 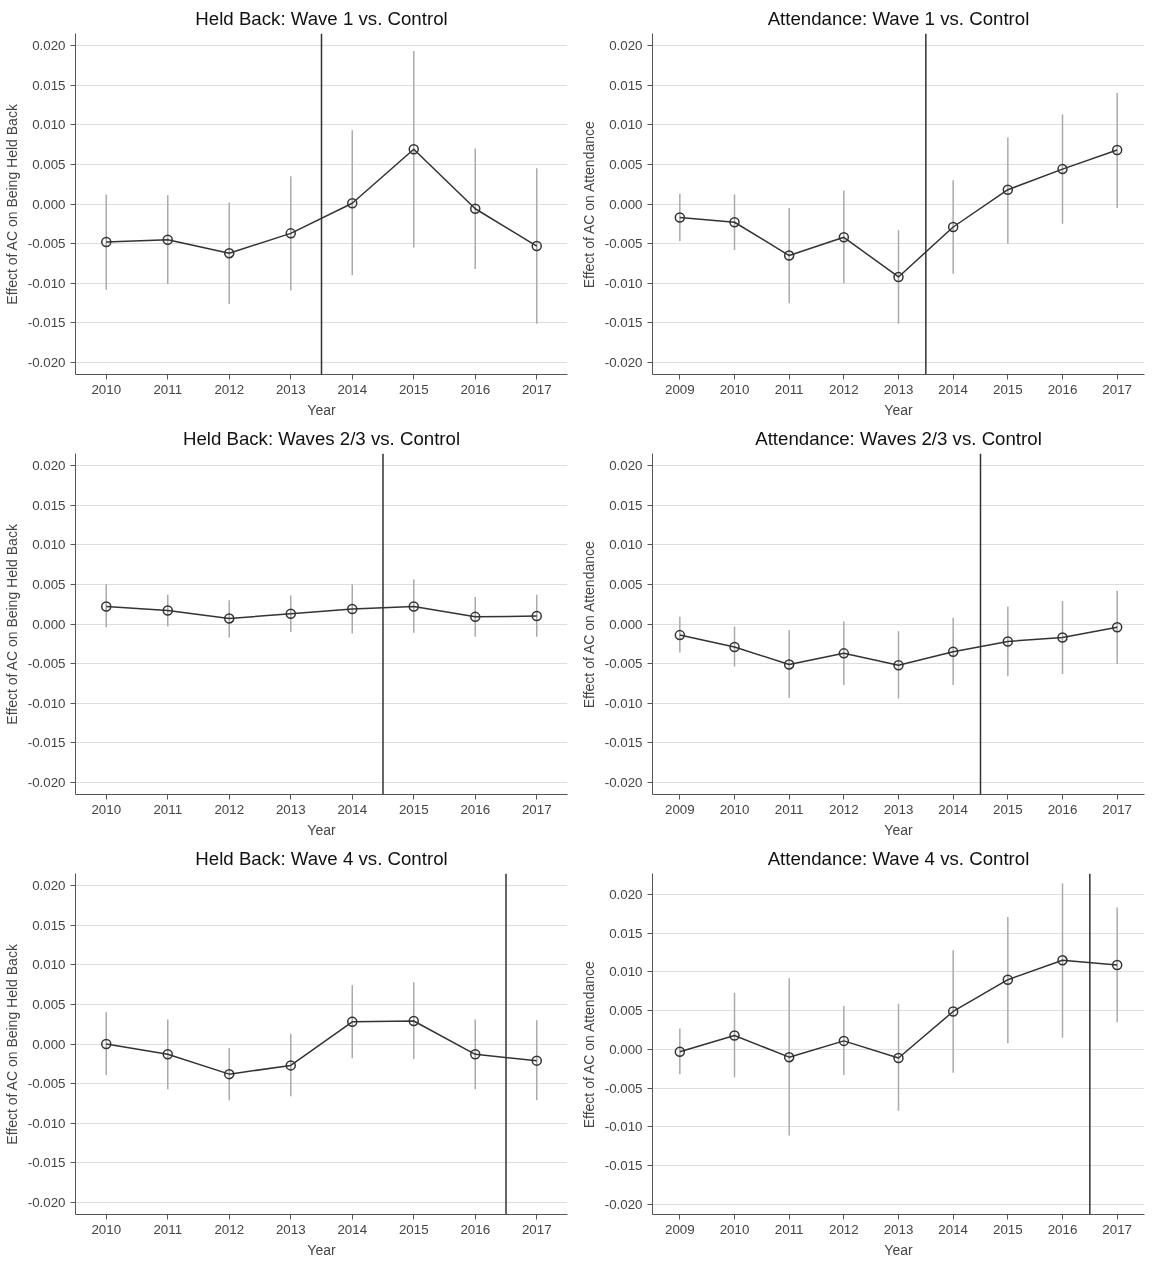 I want to click on chart-title: Attendance: Waves 2/3 vs. Control, so click(x=898, y=438).